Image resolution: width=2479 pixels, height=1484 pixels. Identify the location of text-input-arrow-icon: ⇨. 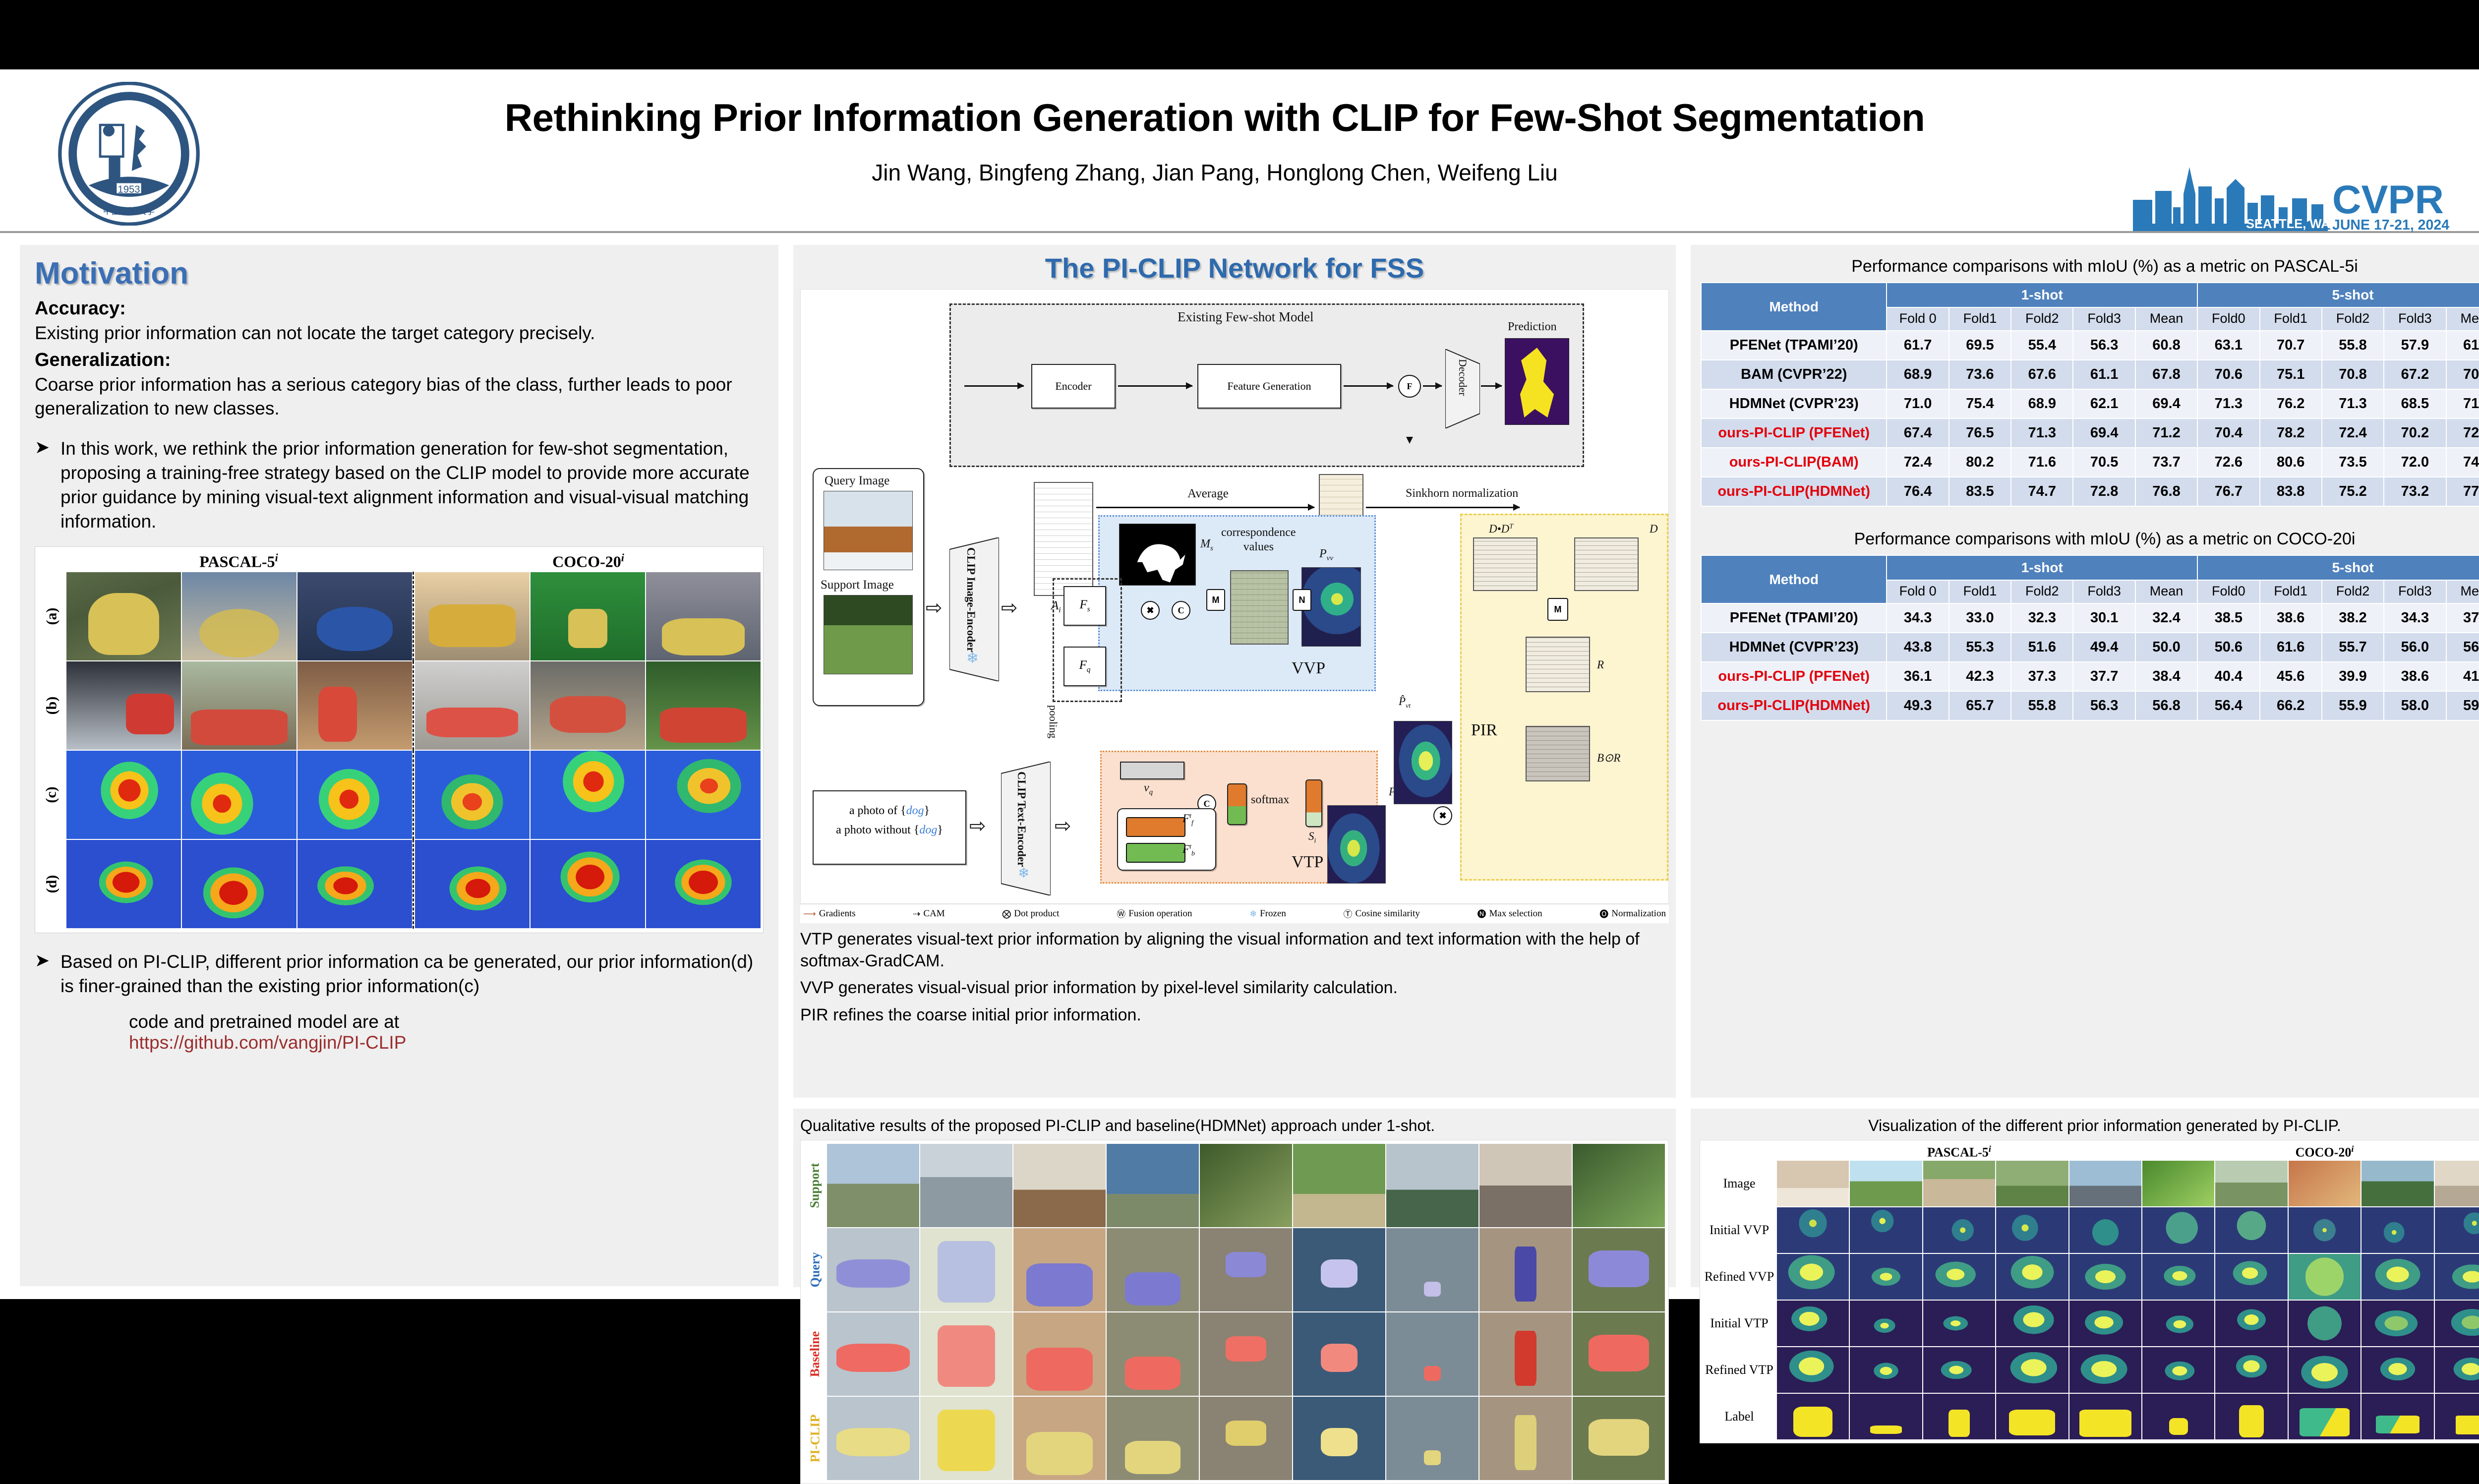
(977, 826).